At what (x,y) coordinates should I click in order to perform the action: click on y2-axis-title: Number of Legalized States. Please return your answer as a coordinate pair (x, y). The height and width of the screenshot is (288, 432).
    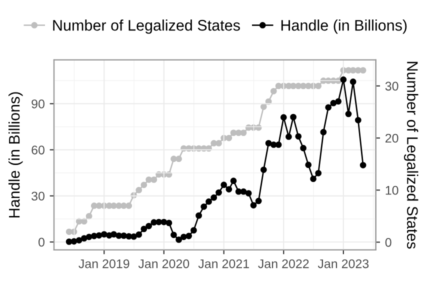
    Looking at the image, I should click on (411, 155).